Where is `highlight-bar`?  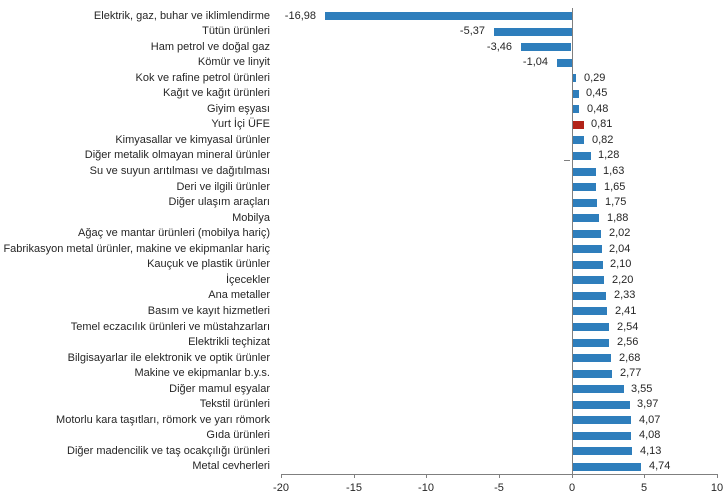
highlight-bar is located at coordinates (578, 125).